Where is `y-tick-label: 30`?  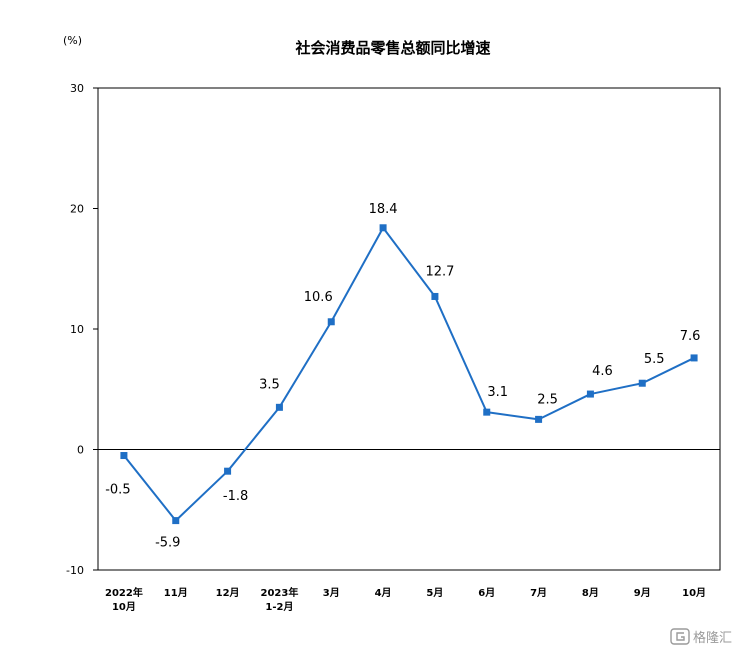
y-tick-label: 30 is located at coordinates (77, 88).